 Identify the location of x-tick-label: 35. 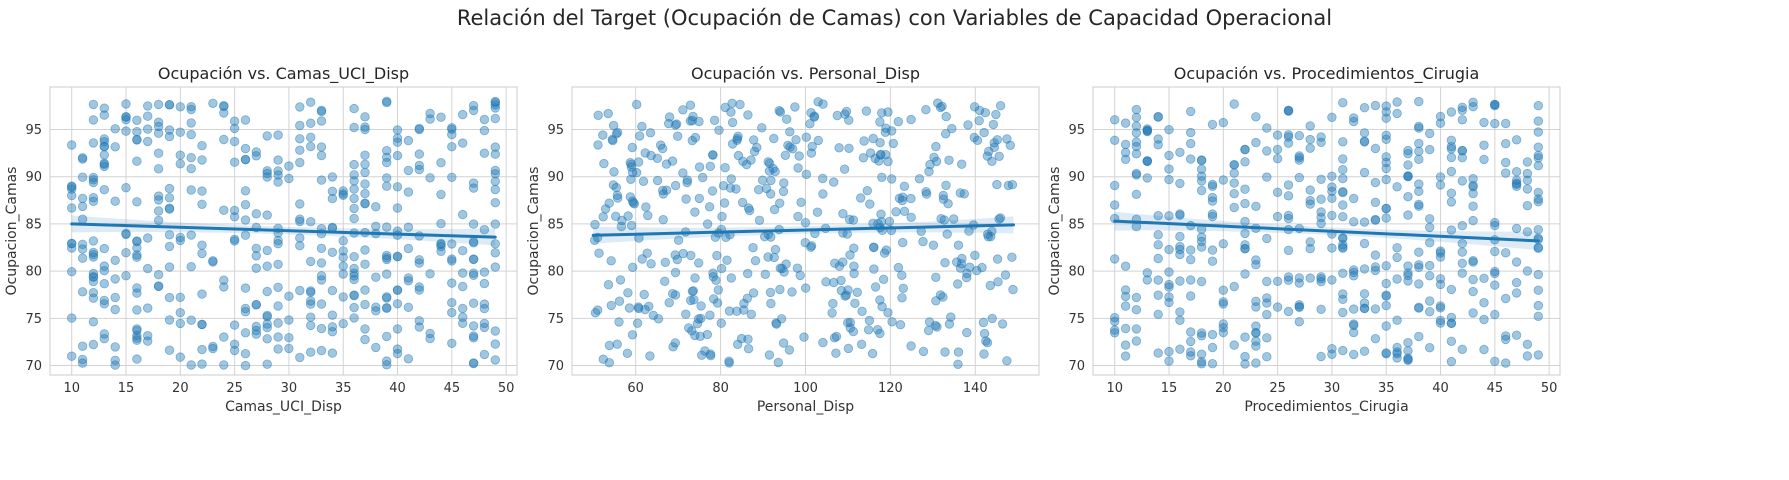
(343, 388).